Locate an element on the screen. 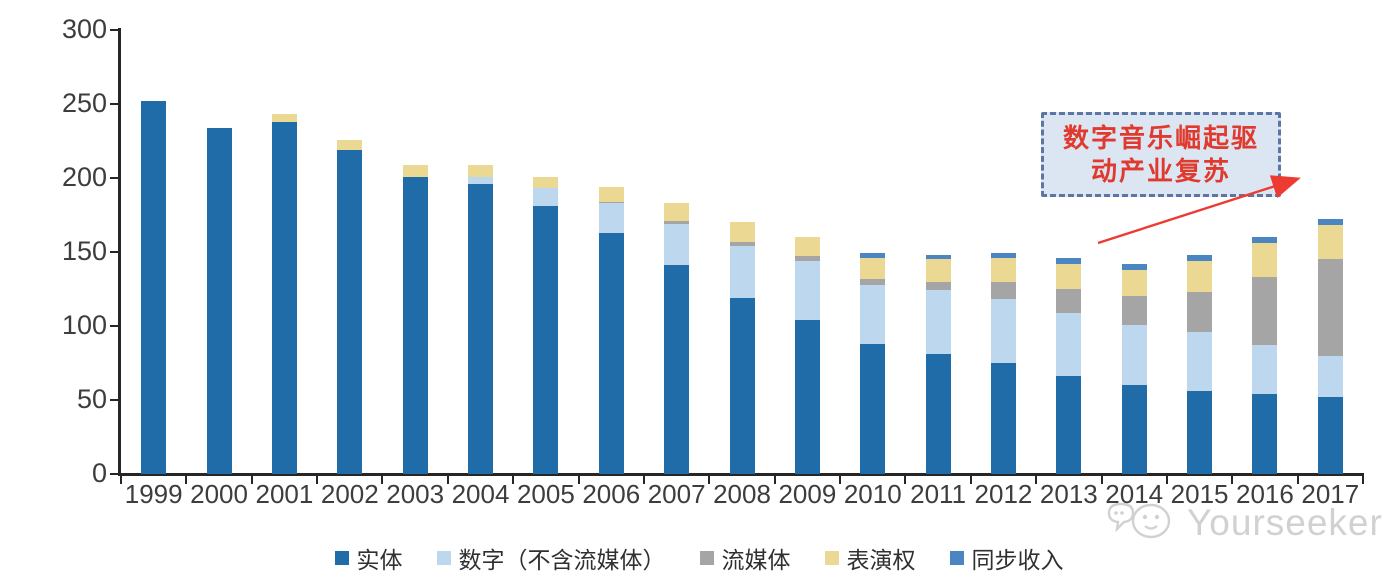 The width and height of the screenshot is (1398, 582). y-axis-label: 0 is located at coordinates (99, 473).